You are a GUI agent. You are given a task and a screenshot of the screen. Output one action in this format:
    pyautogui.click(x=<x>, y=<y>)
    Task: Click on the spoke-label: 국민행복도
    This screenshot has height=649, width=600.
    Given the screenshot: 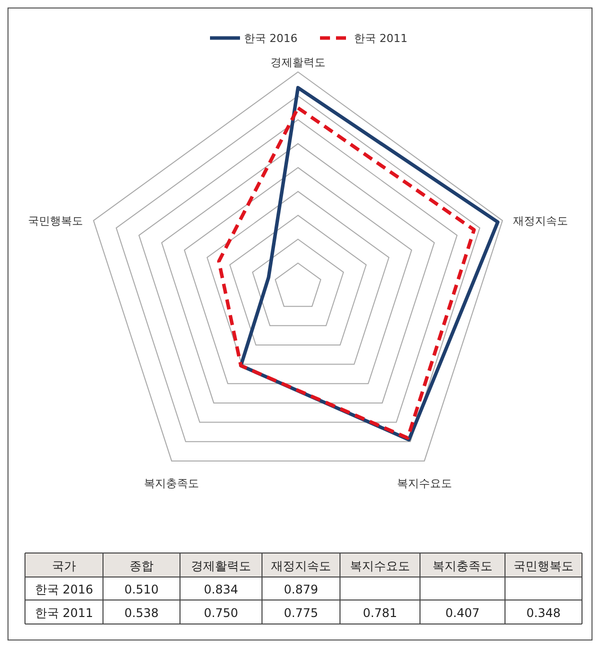 What is the action you would take?
    pyautogui.click(x=56, y=221)
    